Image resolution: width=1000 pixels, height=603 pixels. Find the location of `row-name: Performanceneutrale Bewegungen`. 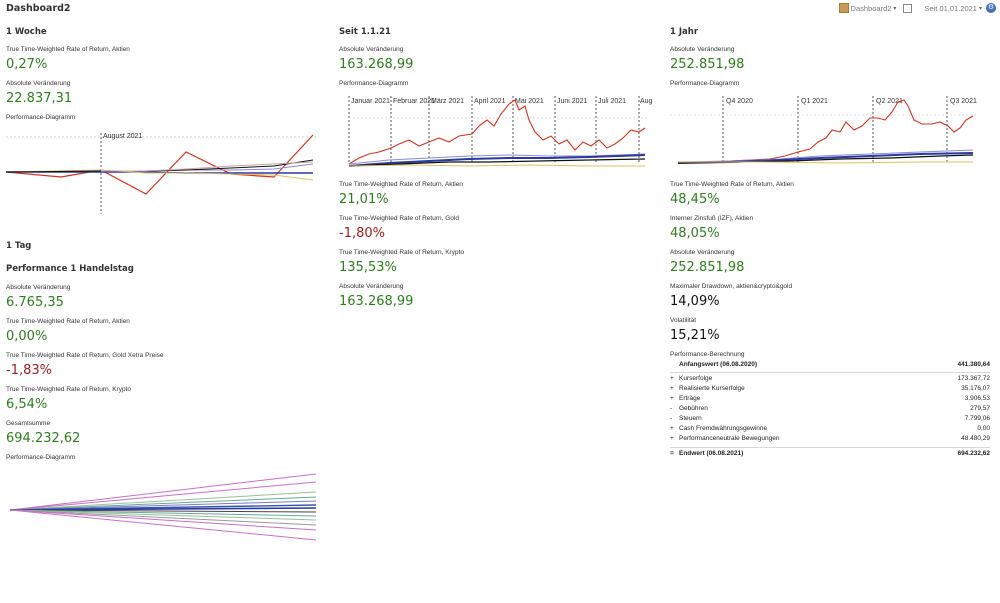

row-name: Performanceneutrale Bewegungen is located at coordinates (729, 438).